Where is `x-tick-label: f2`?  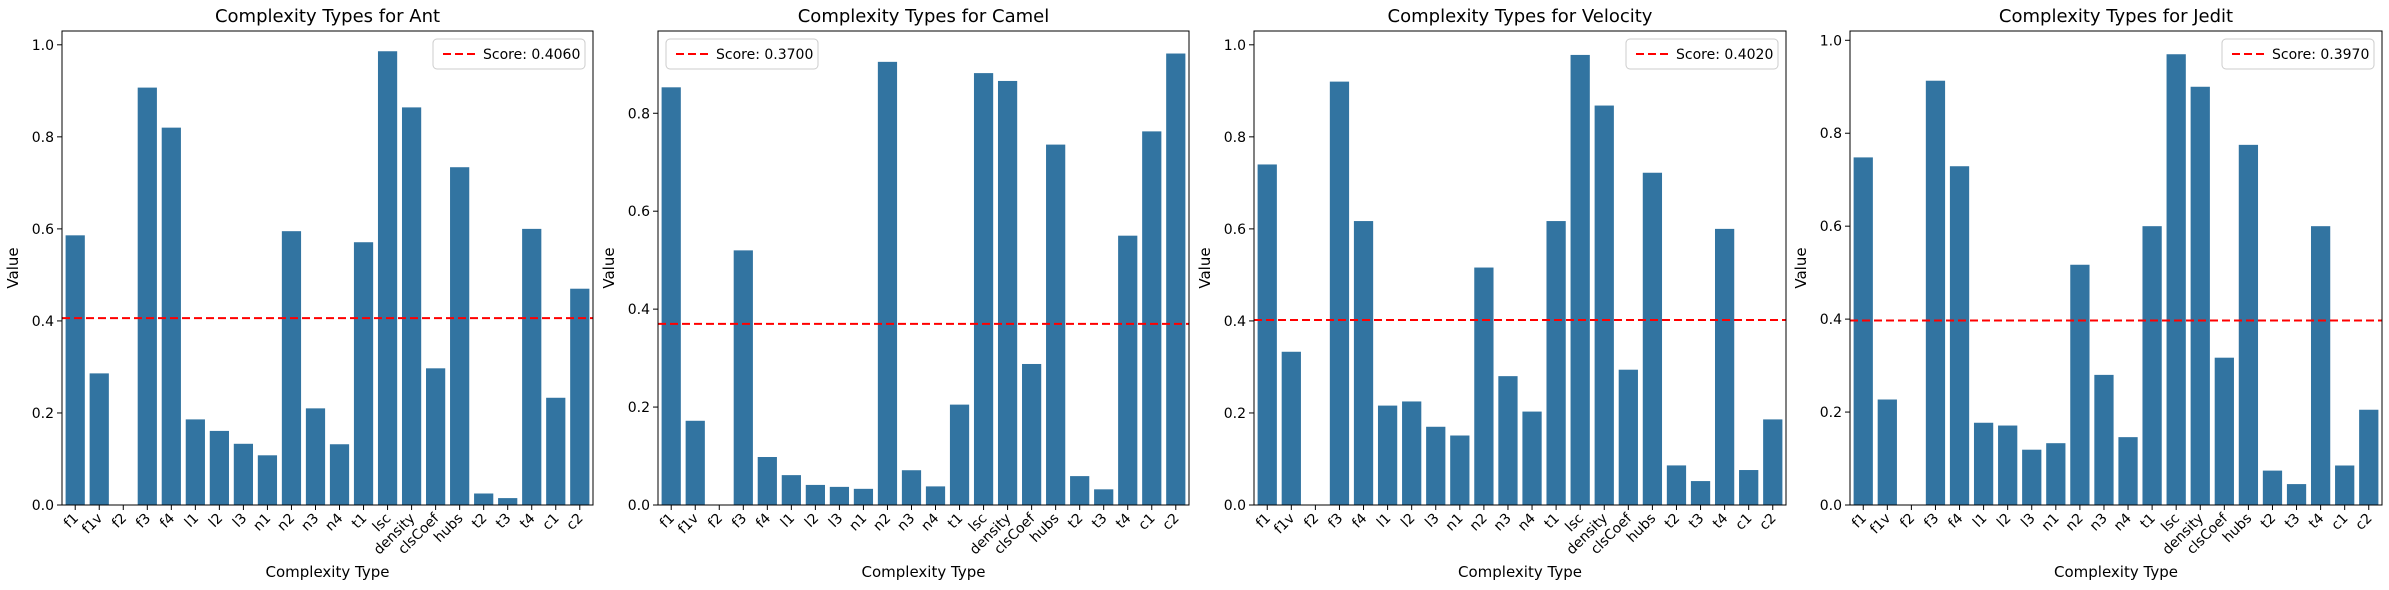
x-tick-label: f2 is located at coordinates (1311, 521).